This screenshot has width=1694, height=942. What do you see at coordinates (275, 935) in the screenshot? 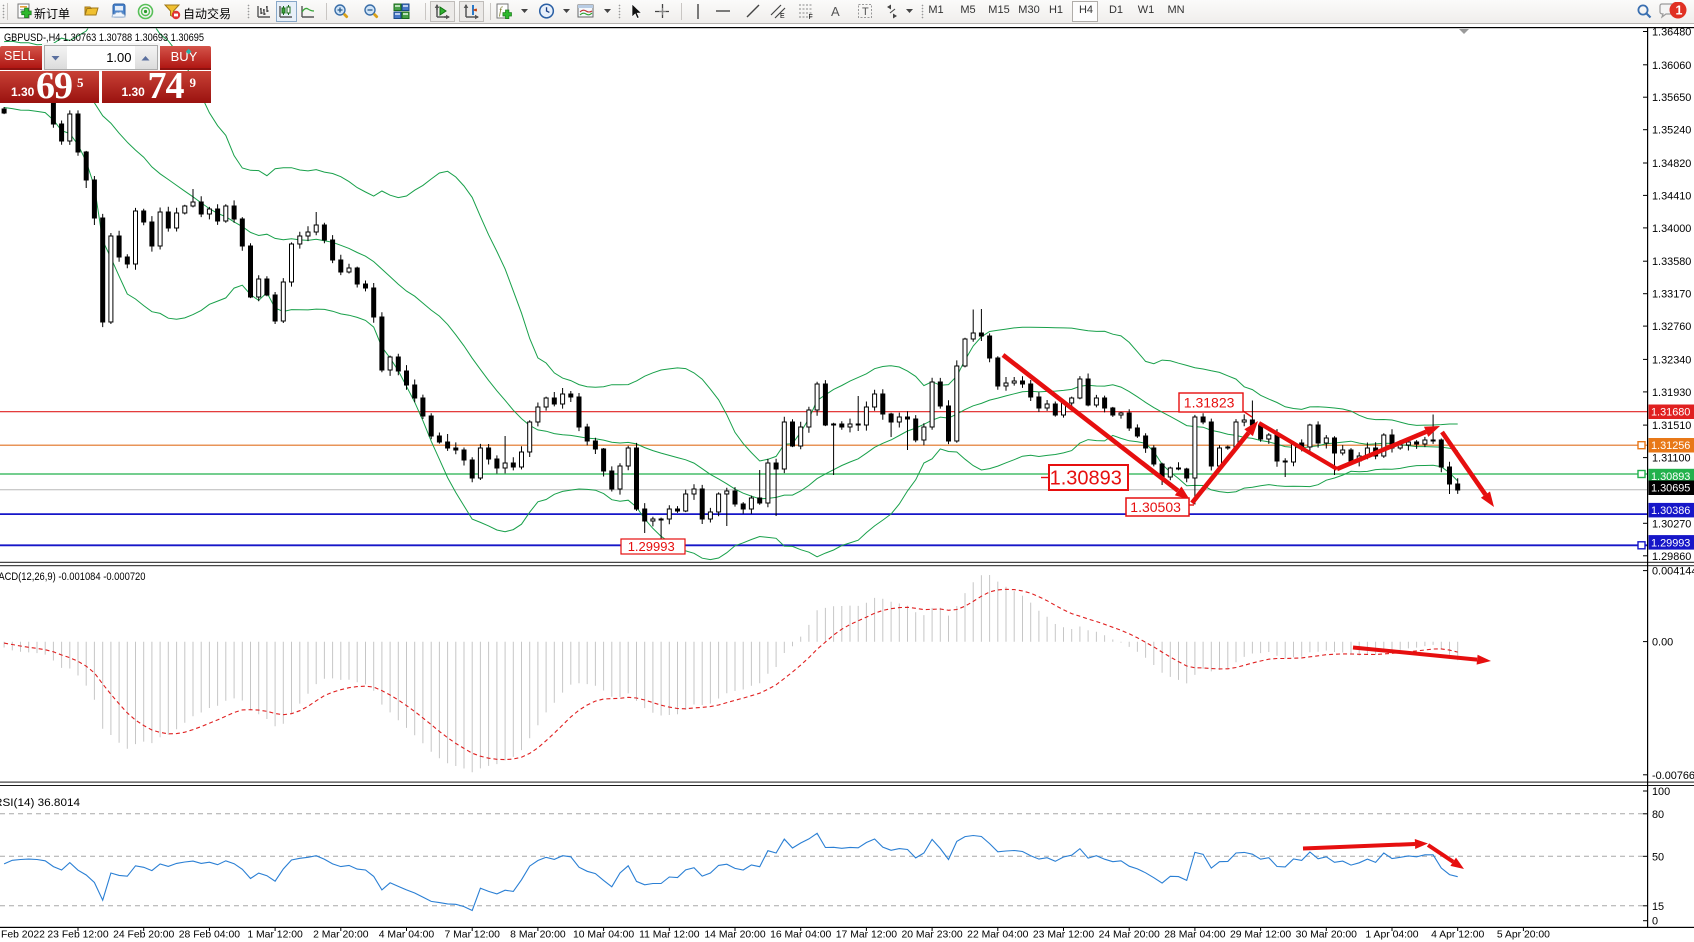
I see `svg-text: 1 Mar 12:00` at bounding box center [275, 935].